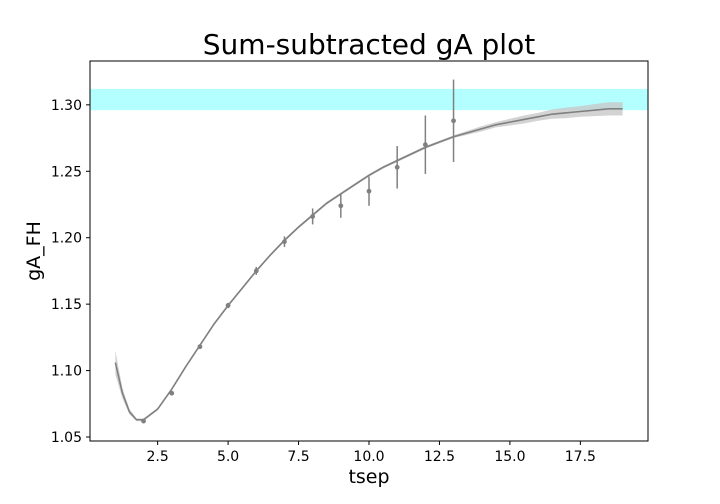  I want to click on y-axis-ticks: 1.05 1.10 1.15 1.20 1.25 1.30, so click(70, 272).